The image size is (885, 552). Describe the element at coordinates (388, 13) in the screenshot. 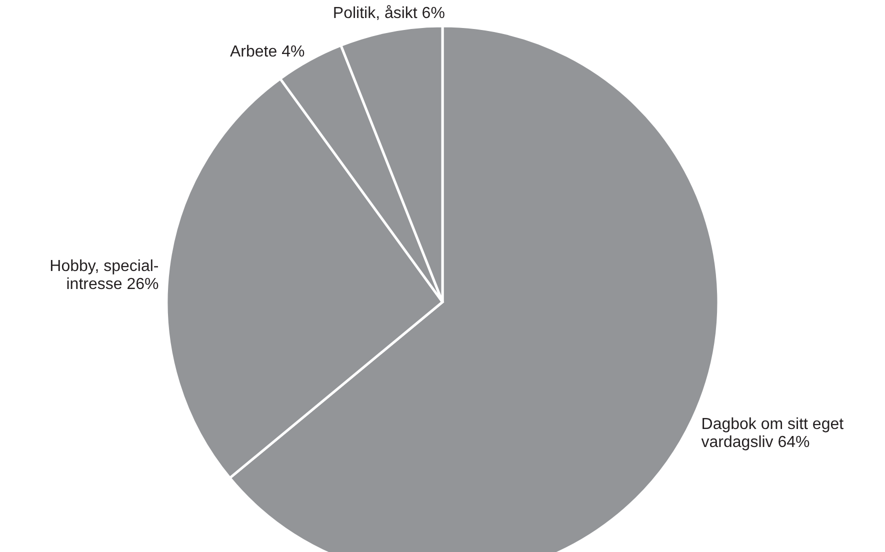

I see `slice-label: Politik, åsikt 6%` at that location.